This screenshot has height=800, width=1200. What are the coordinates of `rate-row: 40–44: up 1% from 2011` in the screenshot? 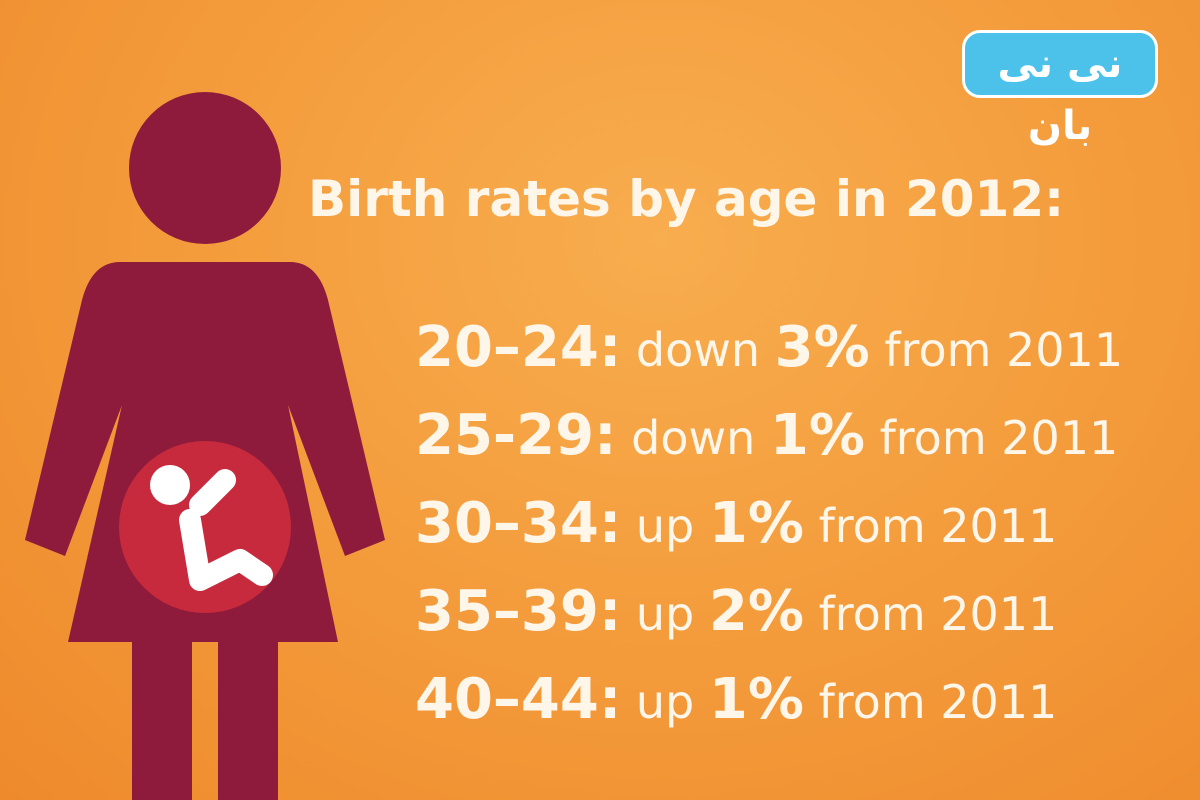 It's located at (769, 714).